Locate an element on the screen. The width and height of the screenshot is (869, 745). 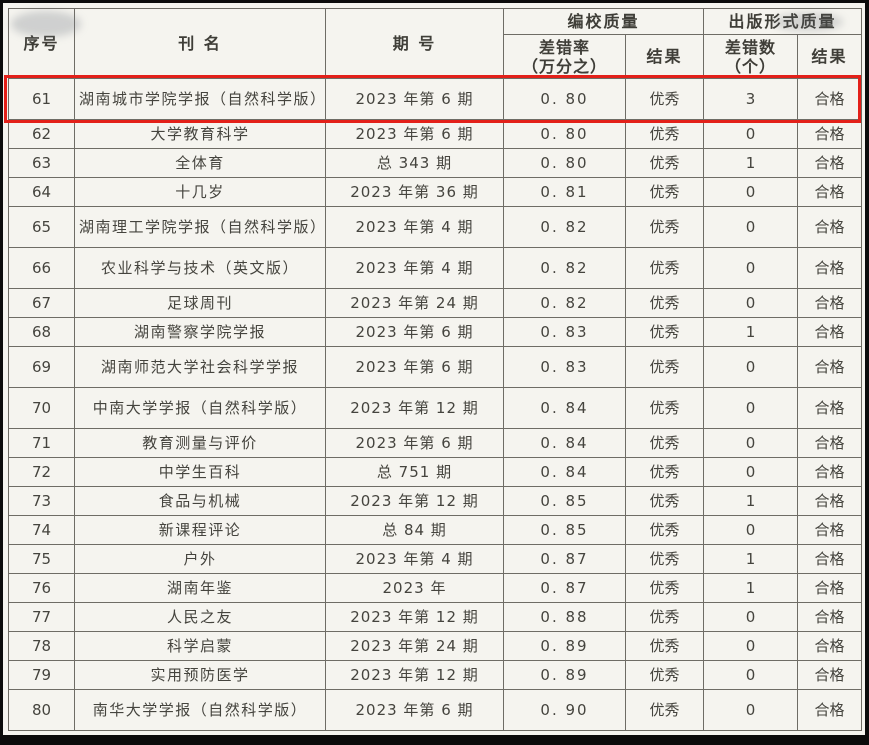
table-row: 75 户外 2023 年第 4 期 0. 87 优秀 1 合格 is located at coordinates (435, 559).